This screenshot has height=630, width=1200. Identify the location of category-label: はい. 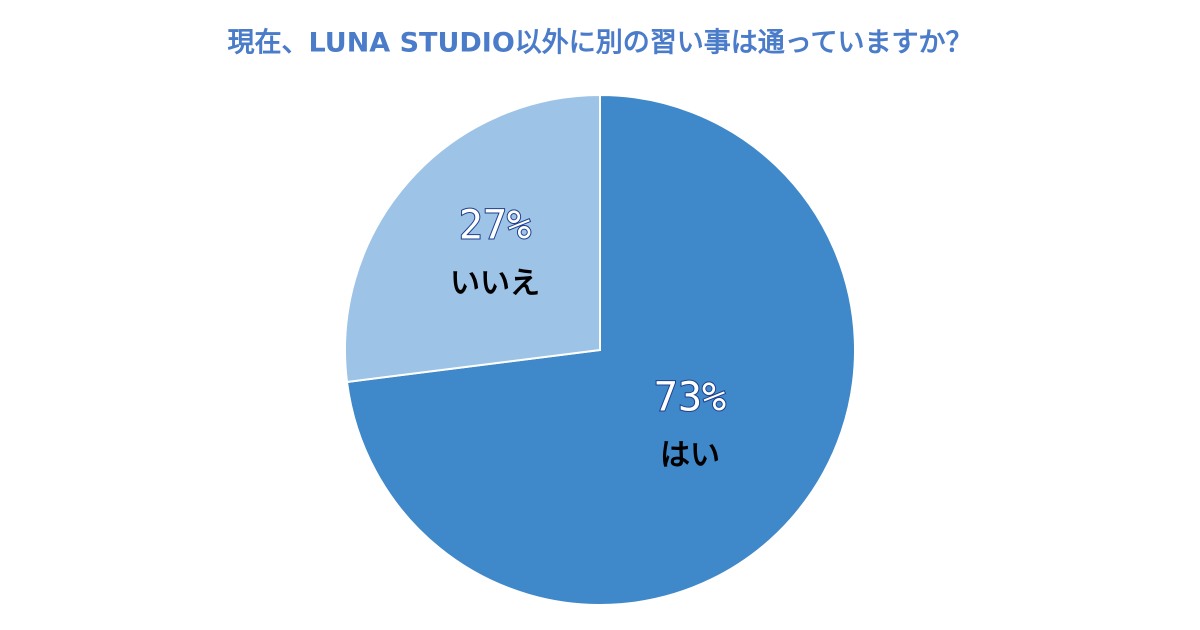
(690, 455).